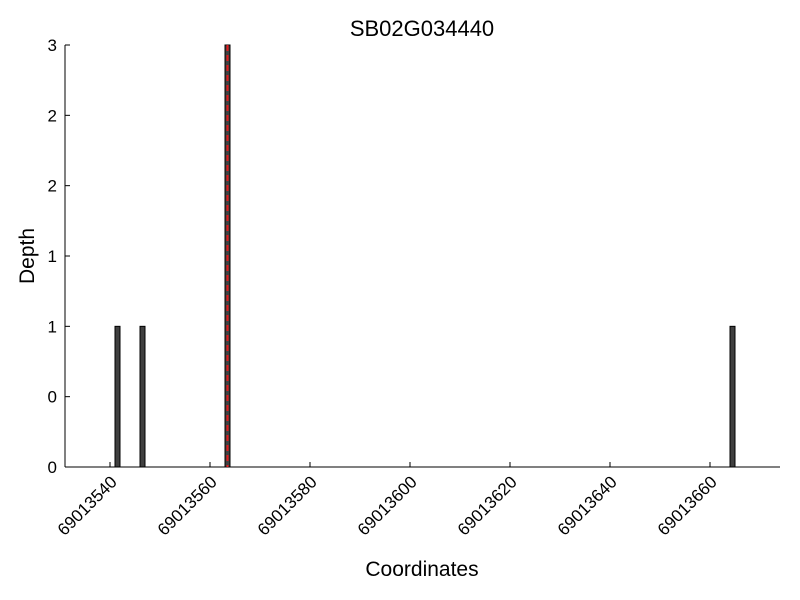  Describe the element at coordinates (52, 45) in the screenshot. I see `y-tick-label: 3` at that location.